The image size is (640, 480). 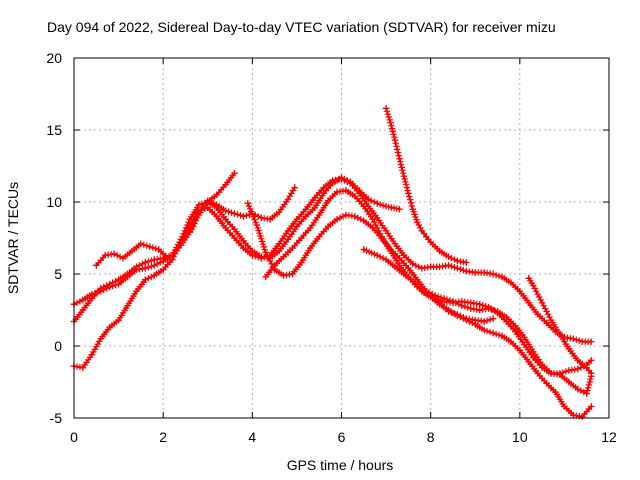 What do you see at coordinates (13, 238) in the screenshot?
I see `y-axis-label: SDTVAR / TECUs` at bounding box center [13, 238].